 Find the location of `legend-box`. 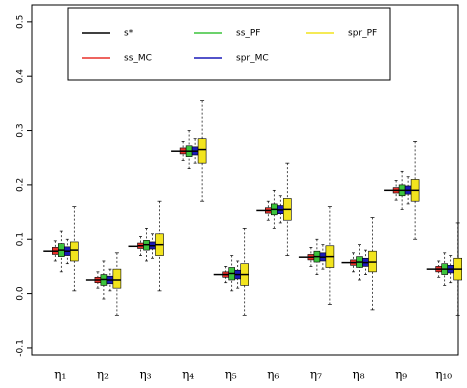

legend-box is located at coordinates (229, 44).